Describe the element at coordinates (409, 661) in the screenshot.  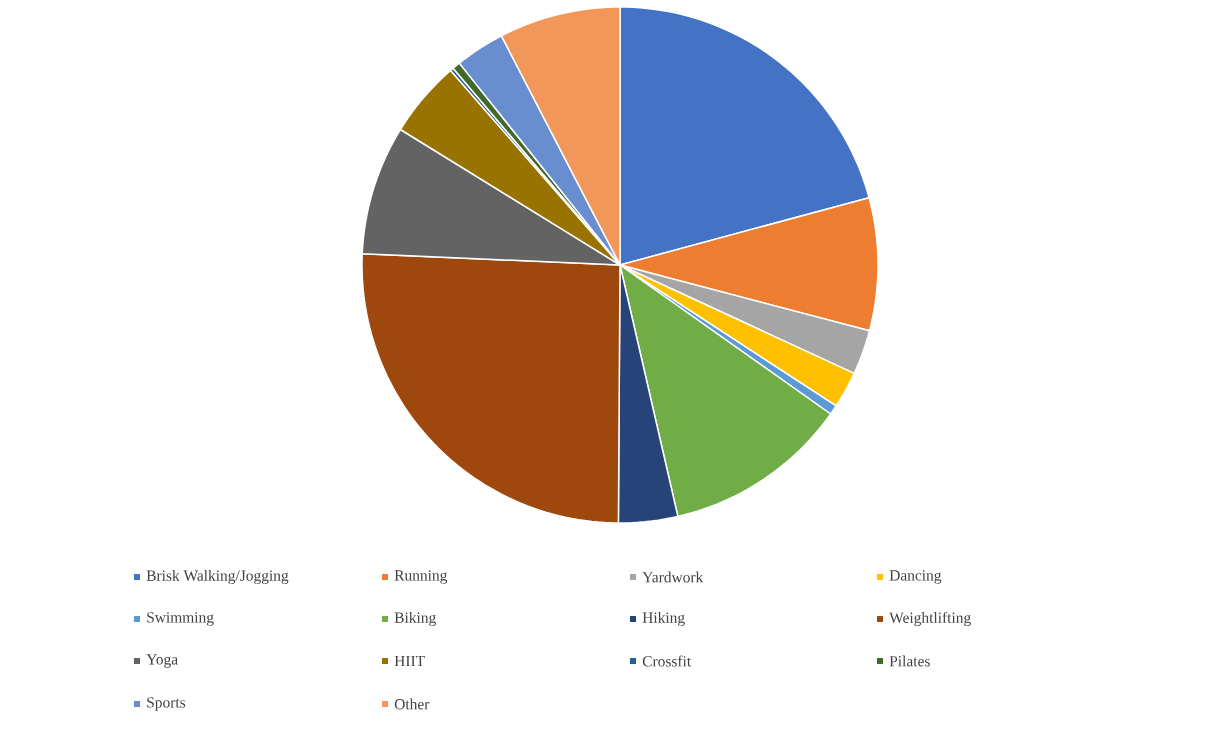
I see `legend-label: HIIT` at that location.